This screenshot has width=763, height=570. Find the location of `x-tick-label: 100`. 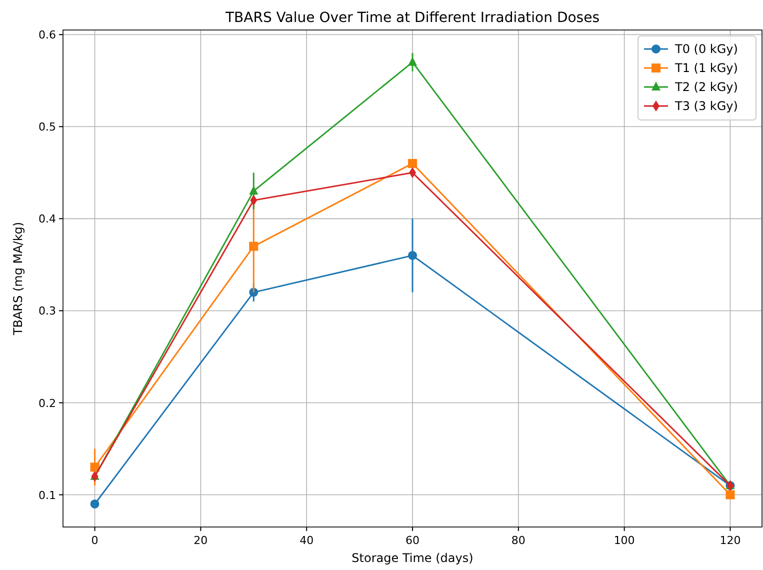

x-tick-label: 100 is located at coordinates (624, 540).